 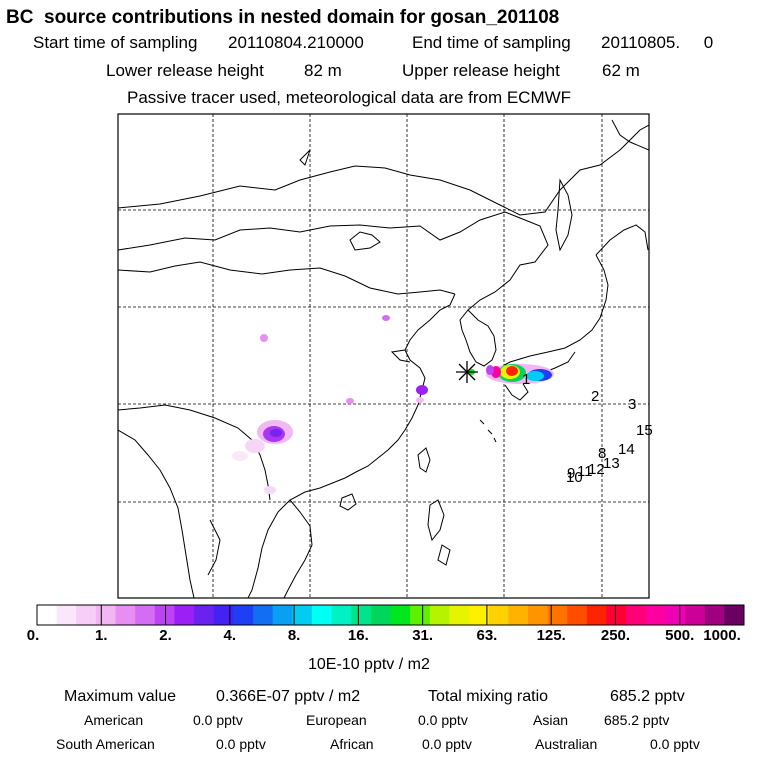 I want to click on colorbar-tick-label: 4., so click(x=230, y=635).